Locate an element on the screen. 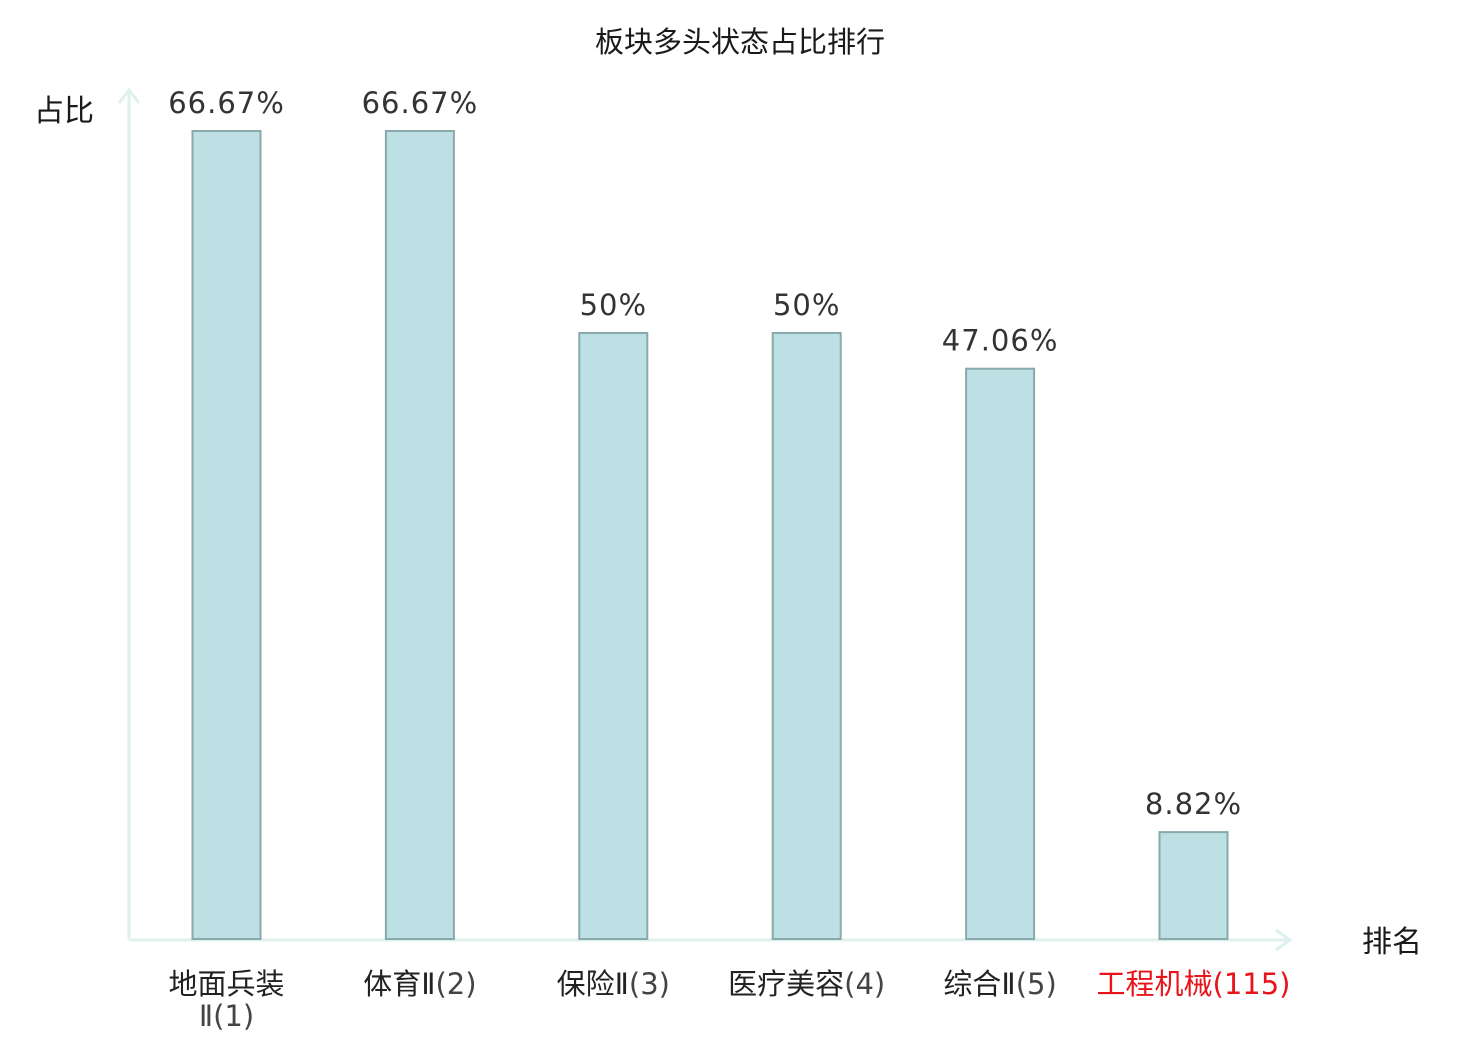 This screenshot has height=1044, width=1480. y-axis is located at coordinates (129, 513).